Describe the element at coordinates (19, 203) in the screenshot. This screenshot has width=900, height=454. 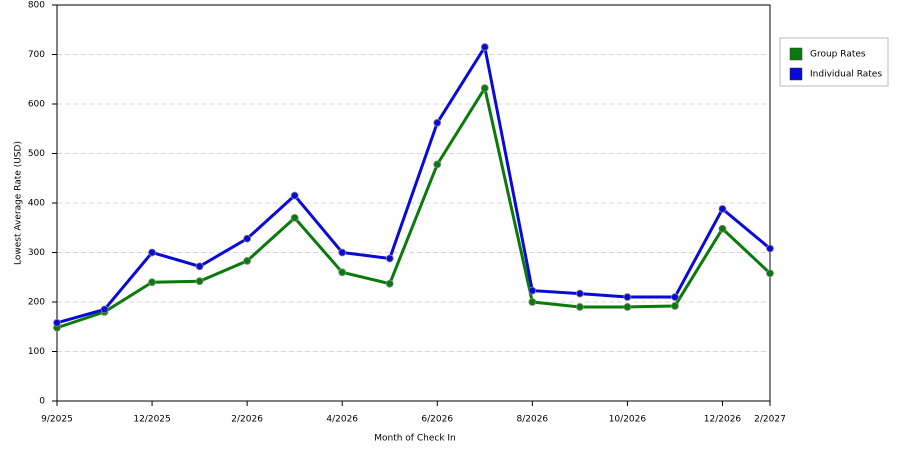
I see `y-axis-label: Lowest Average Rate (USD)` at that location.